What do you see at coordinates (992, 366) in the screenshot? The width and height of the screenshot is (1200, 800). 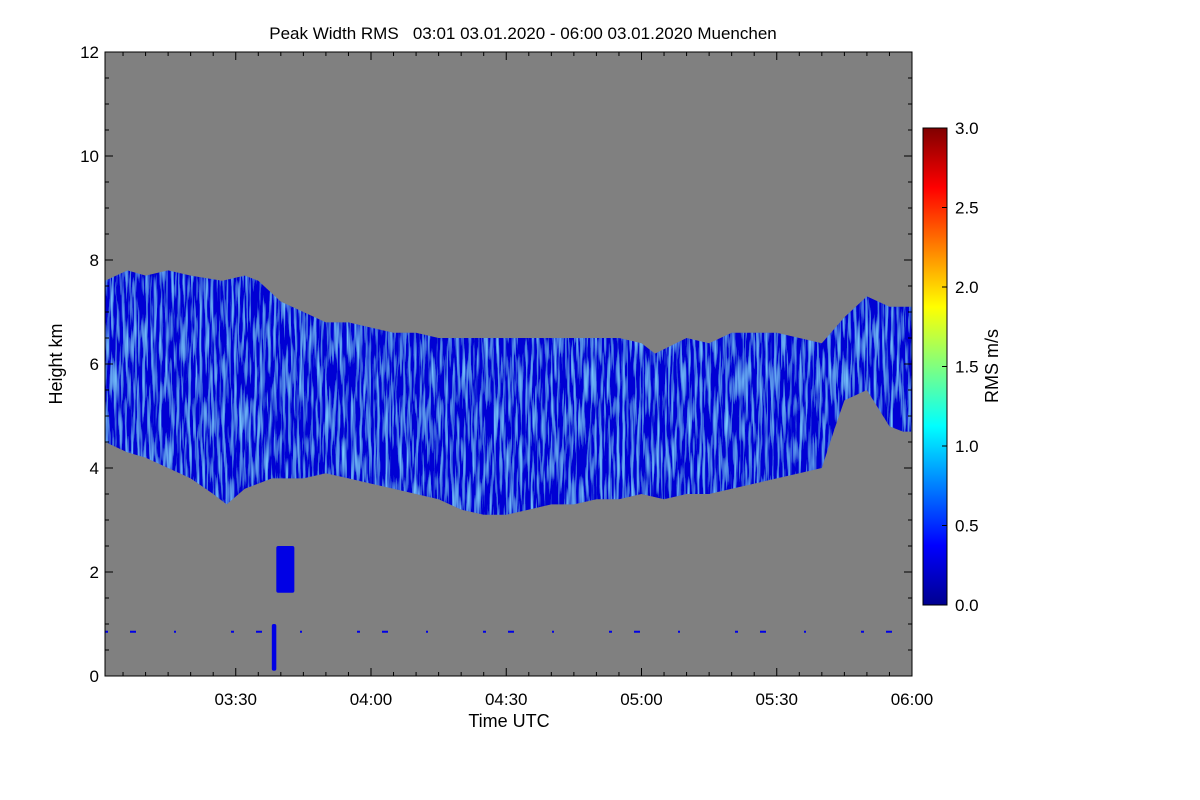 I see `colorbar-label: RMS m/s` at bounding box center [992, 366].